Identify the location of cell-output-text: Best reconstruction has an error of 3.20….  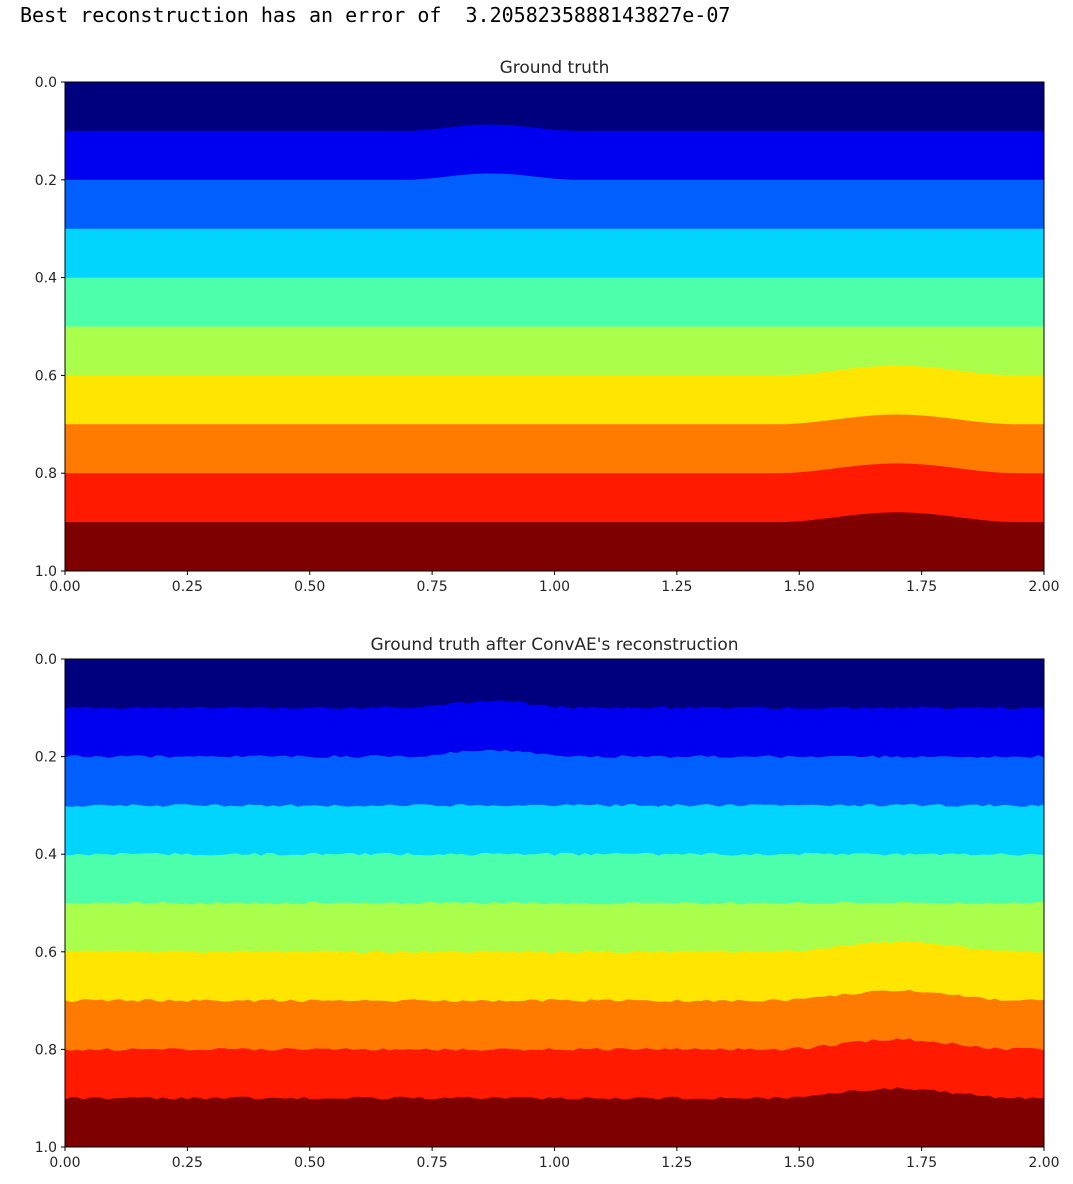
(375, 15).